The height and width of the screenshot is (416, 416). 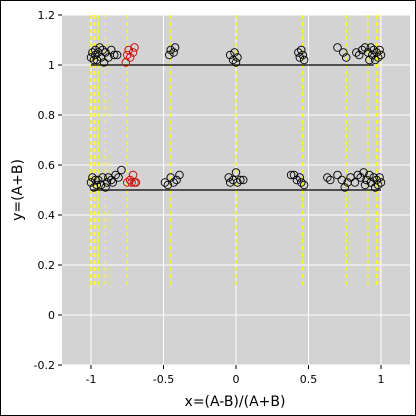 What do you see at coordinates (48, 190) in the screenshot?
I see `y-axis-ticks: -0.2 0 0.2 0.4 0.6 0.8 1 1.2` at bounding box center [48, 190].